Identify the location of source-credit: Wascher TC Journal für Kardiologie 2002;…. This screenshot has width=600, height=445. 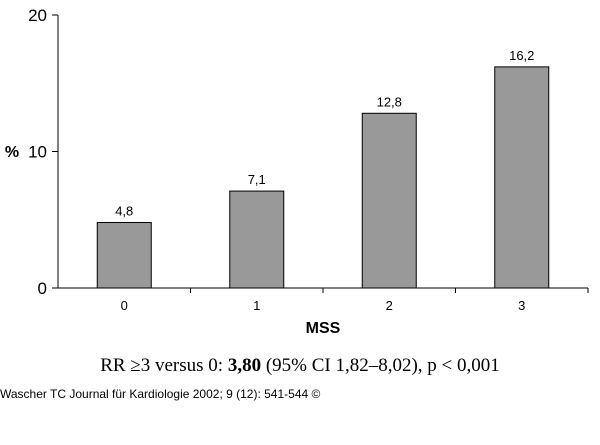
(160, 394).